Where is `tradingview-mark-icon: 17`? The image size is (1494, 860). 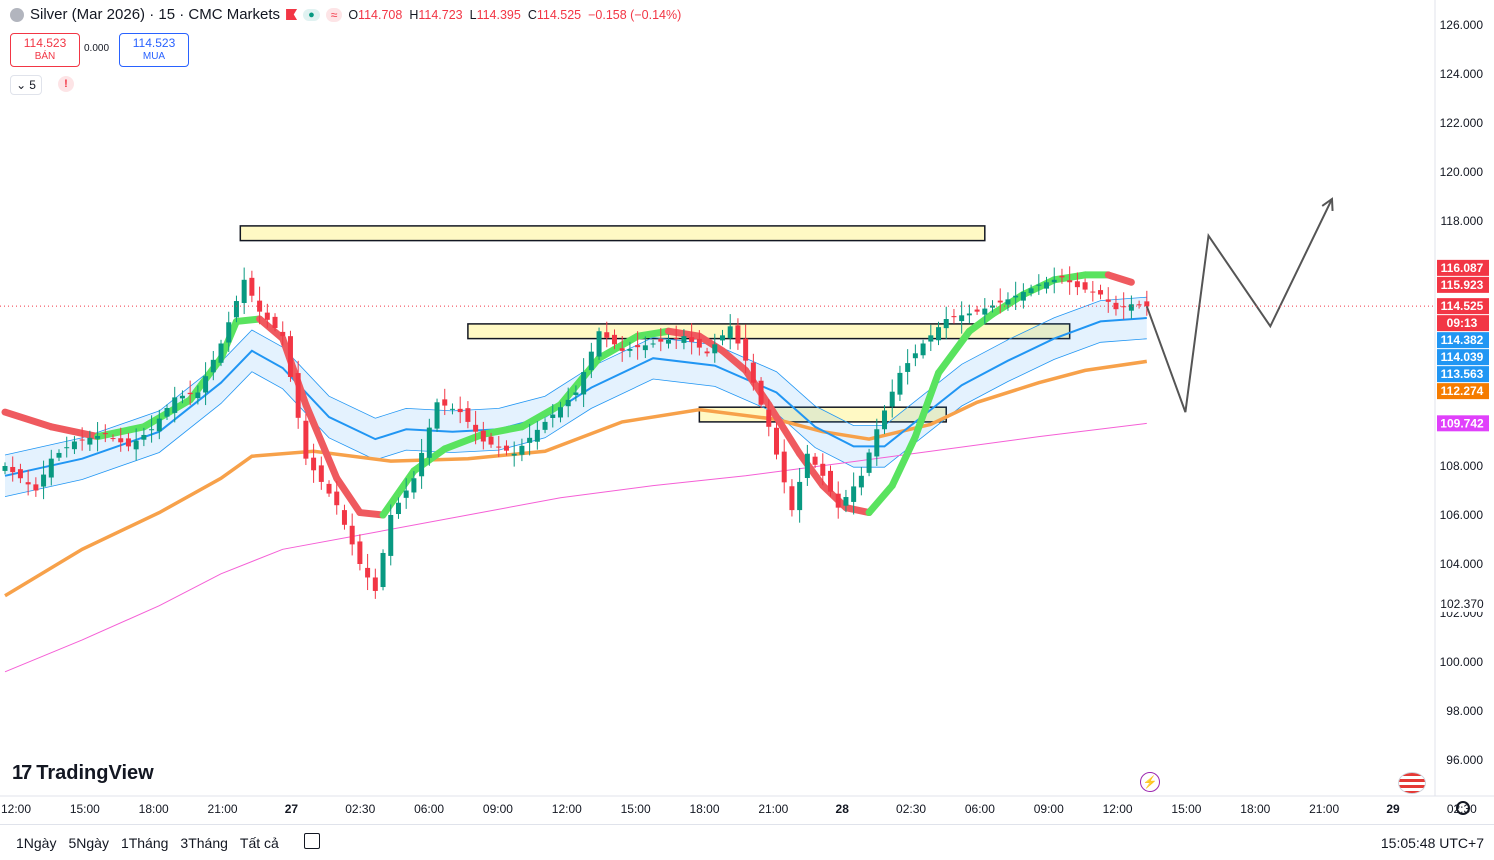 tradingview-mark-icon: 17 is located at coordinates (22, 773).